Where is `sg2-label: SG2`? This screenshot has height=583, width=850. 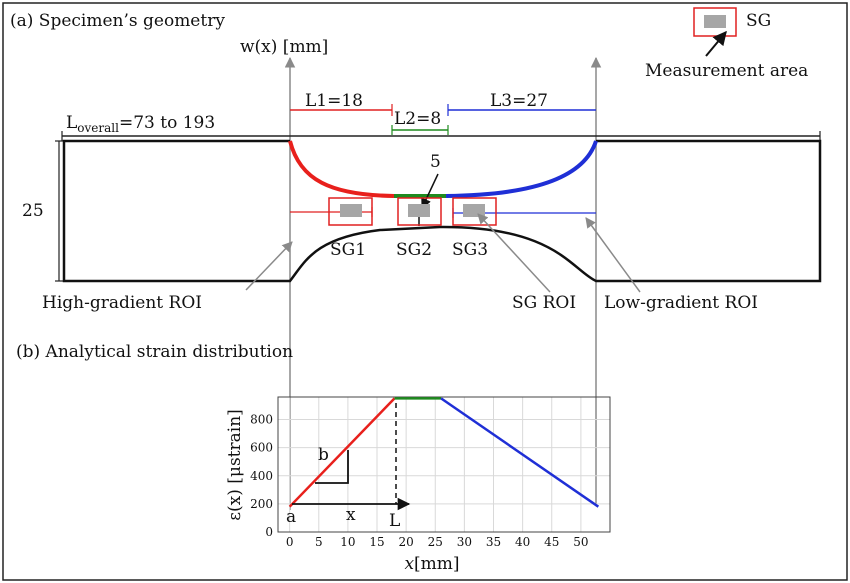 sg2-label: SG2 is located at coordinates (414, 250).